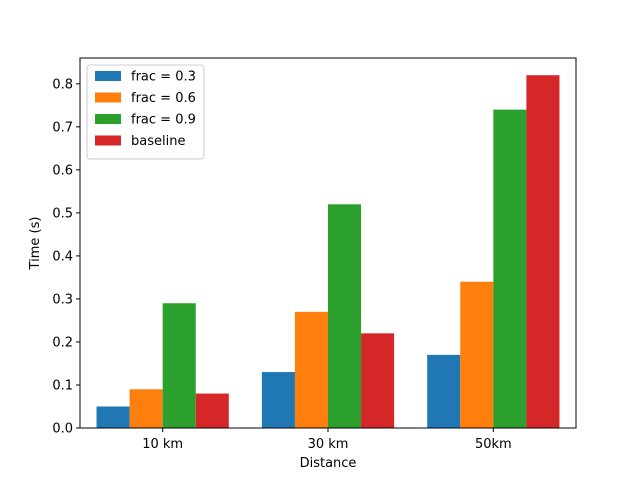 This screenshot has height=480, width=640. I want to click on x-axis: 10 km 30 km 50km, so click(327, 440).